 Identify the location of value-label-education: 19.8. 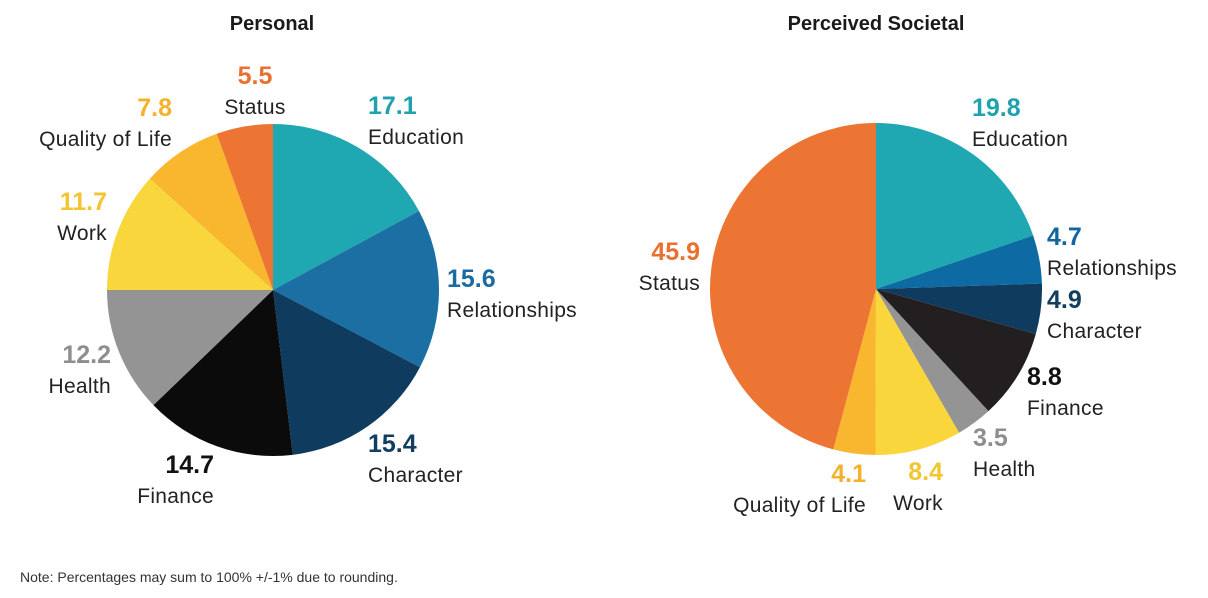
(996, 108).